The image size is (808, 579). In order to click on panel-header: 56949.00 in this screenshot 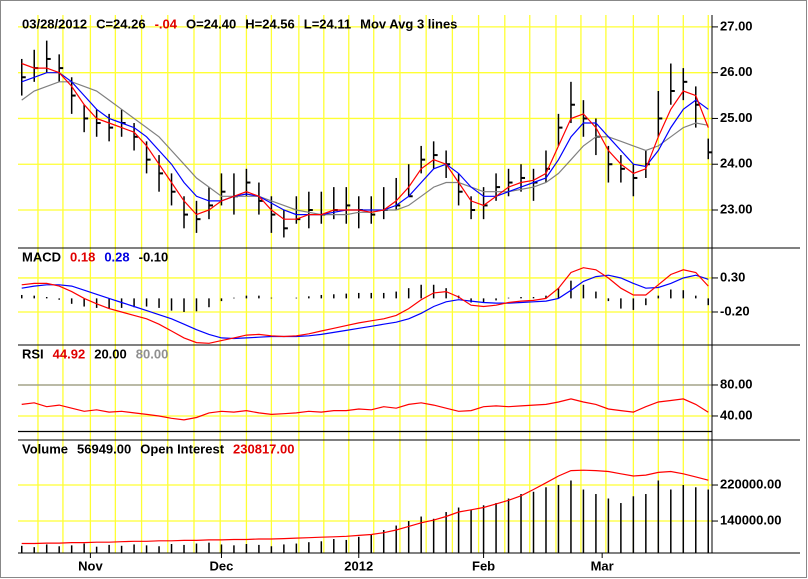, I will do `click(104, 448)`.